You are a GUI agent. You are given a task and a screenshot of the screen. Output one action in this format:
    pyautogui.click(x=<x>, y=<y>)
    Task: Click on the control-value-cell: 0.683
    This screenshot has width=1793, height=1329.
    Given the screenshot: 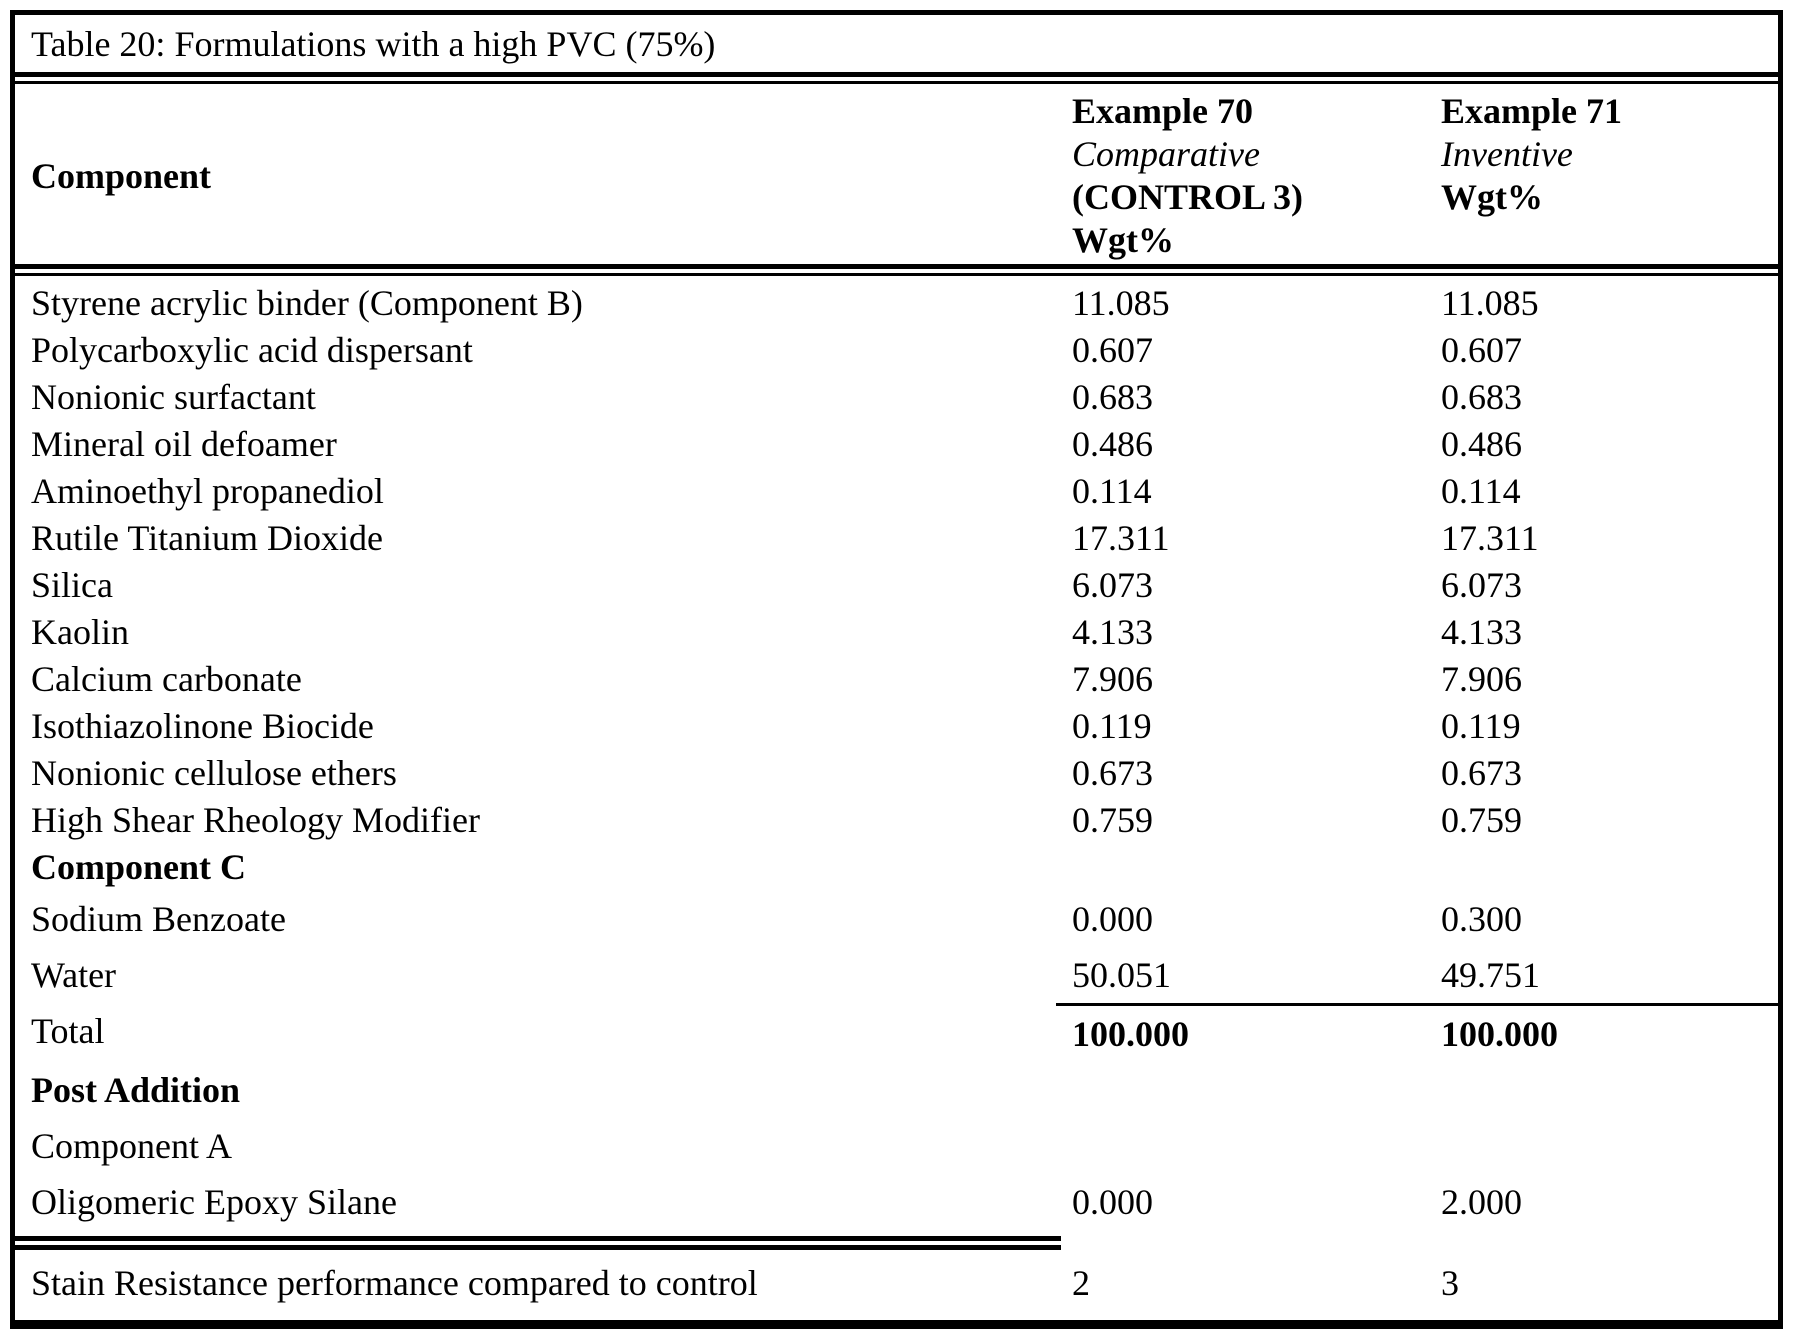 What is the action you would take?
    pyautogui.click(x=1112, y=397)
    